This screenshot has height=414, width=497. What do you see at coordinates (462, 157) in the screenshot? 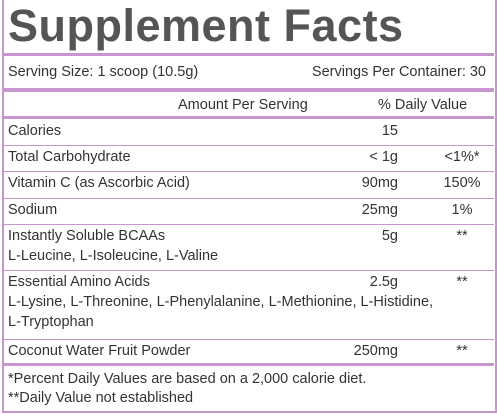
I see `daily-value: <1%*` at bounding box center [462, 157].